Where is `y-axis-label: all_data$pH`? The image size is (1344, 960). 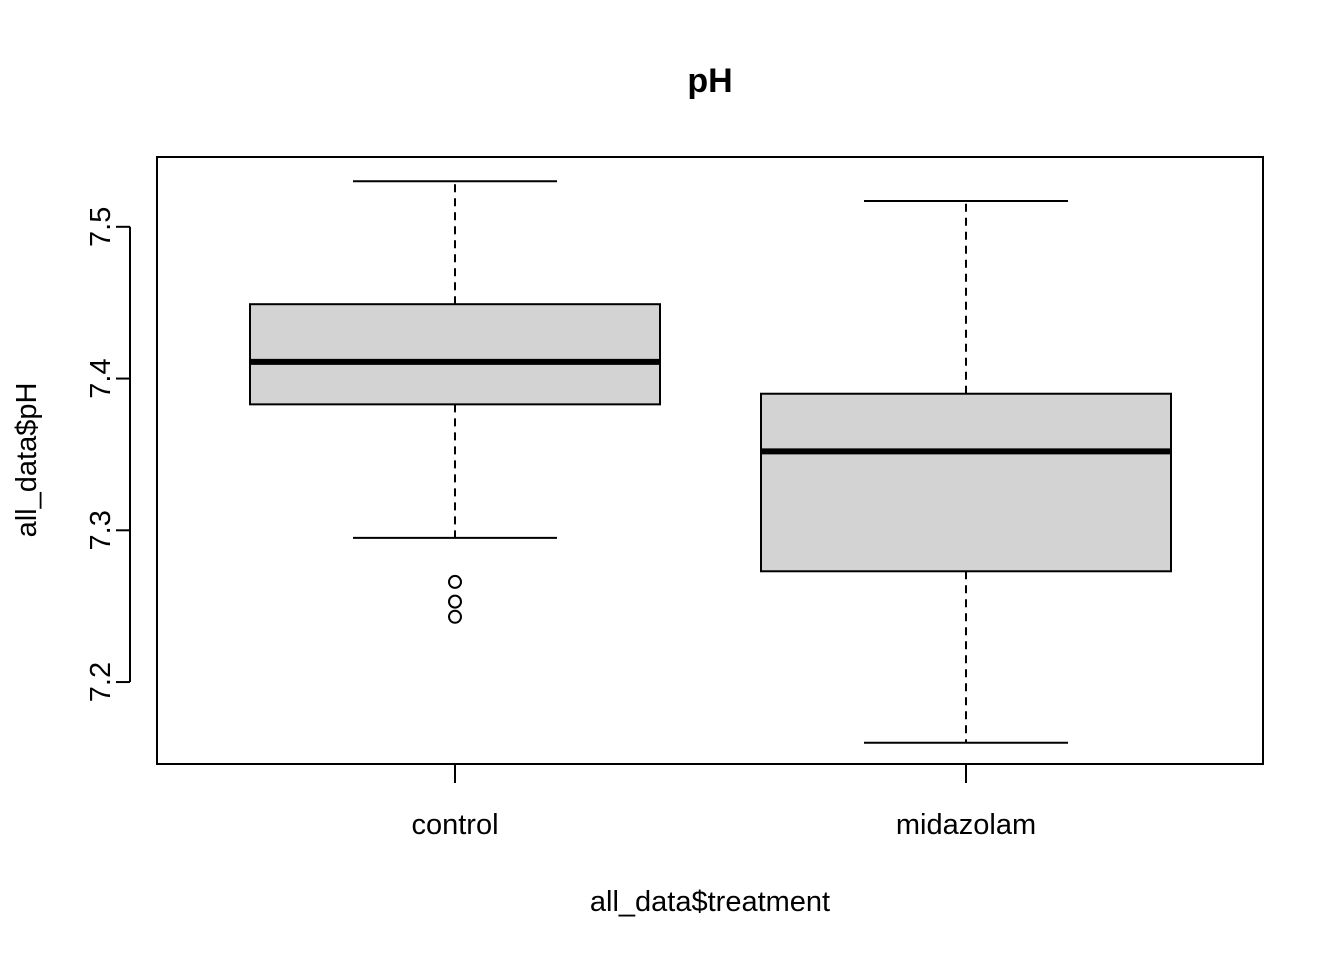
y-axis-label: all_data$pH is located at coordinates (27, 460).